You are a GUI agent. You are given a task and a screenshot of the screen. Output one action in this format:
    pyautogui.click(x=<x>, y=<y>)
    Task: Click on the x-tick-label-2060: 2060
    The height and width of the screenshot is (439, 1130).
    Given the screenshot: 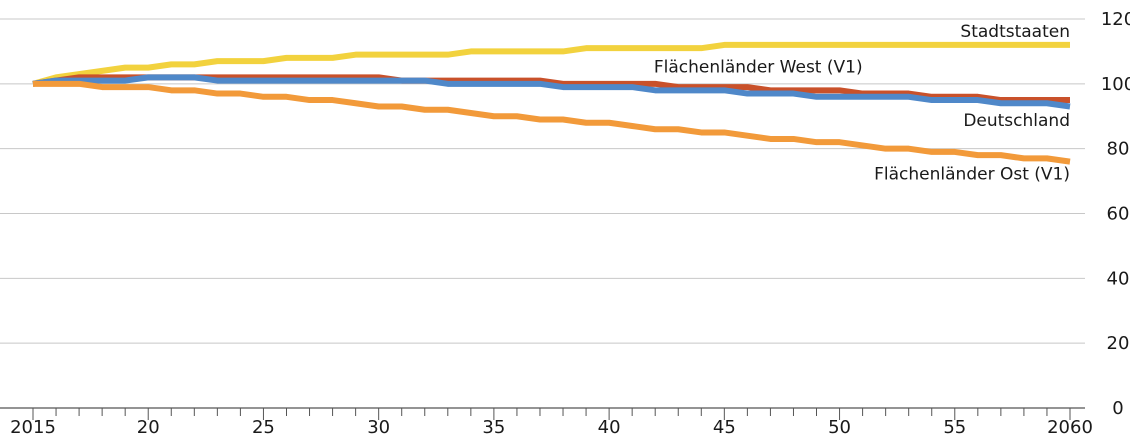 What is the action you would take?
    pyautogui.click(x=1070, y=427)
    